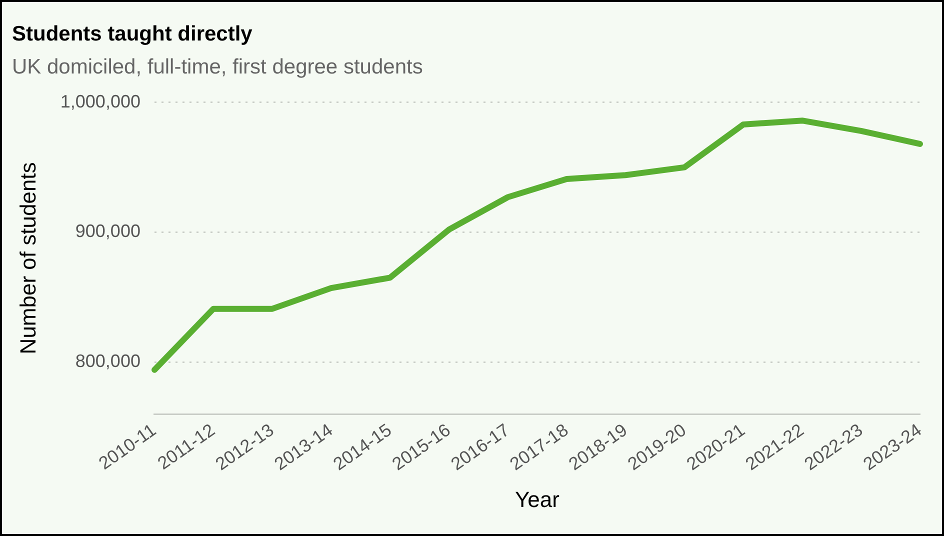 The height and width of the screenshot is (536, 944). I want to click on y-tick-label: 800,000, so click(107, 361).